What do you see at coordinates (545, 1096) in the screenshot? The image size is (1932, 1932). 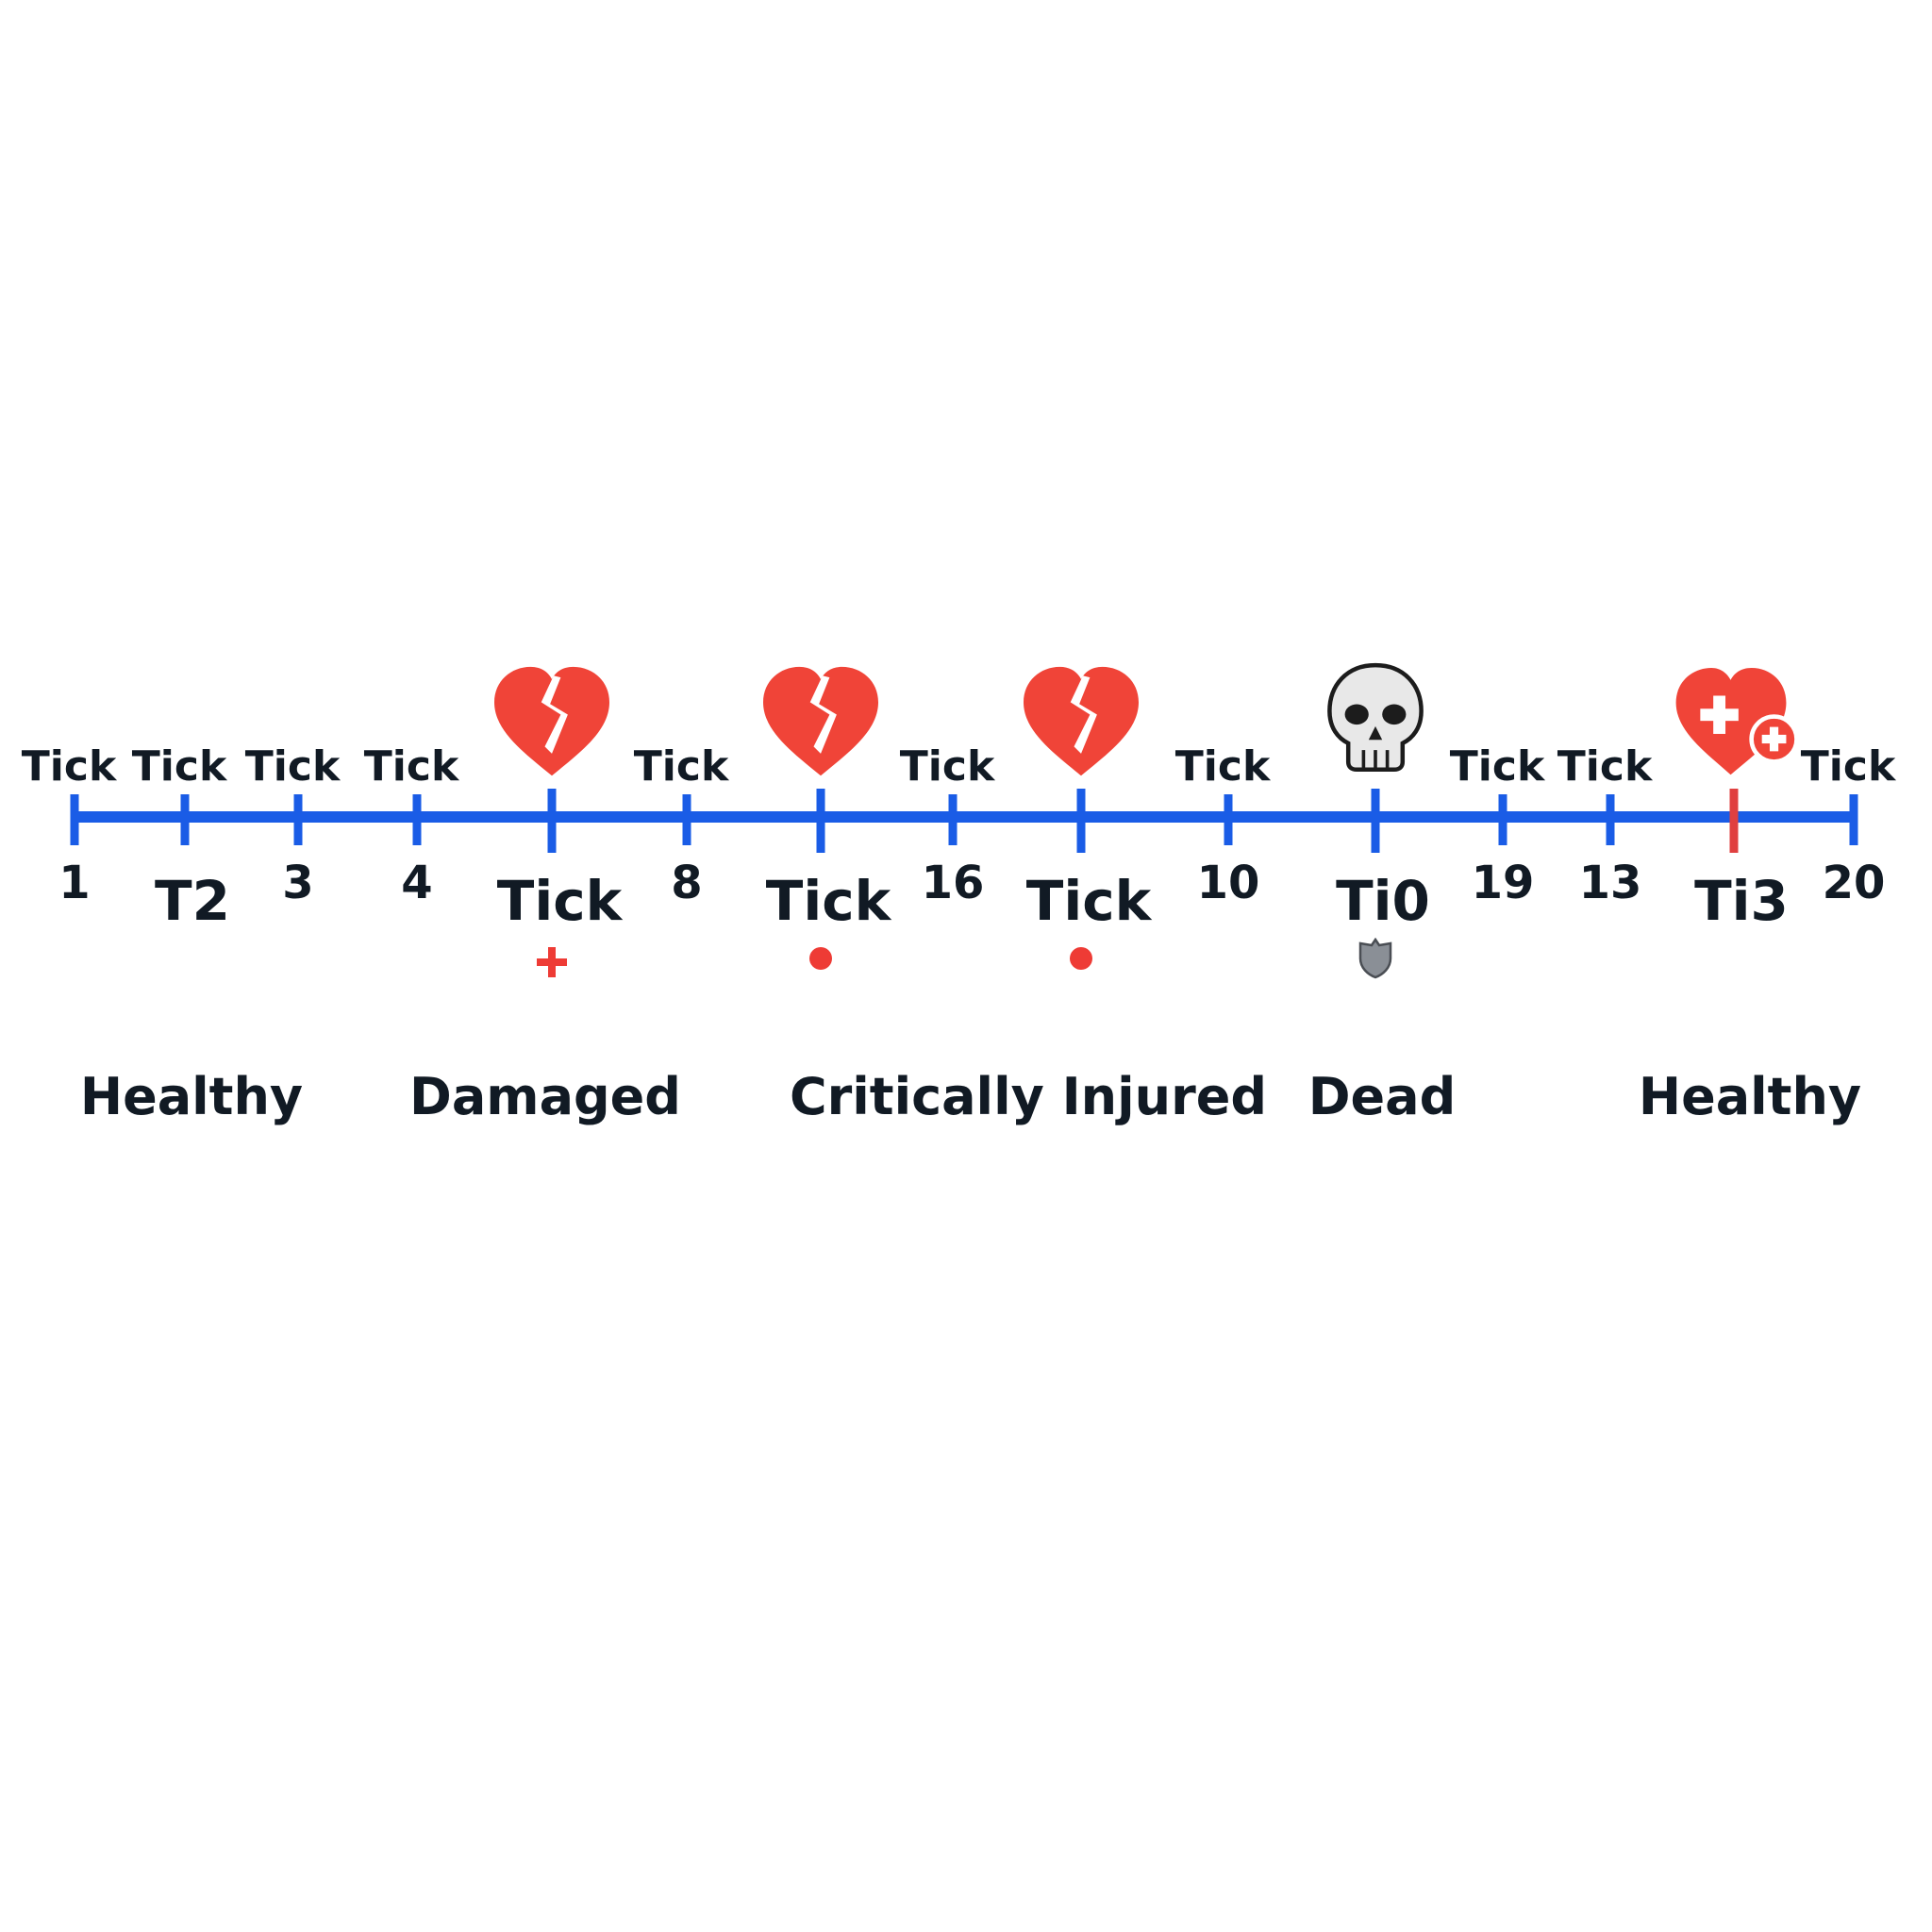 I see `state-label: Damaged` at bounding box center [545, 1096].